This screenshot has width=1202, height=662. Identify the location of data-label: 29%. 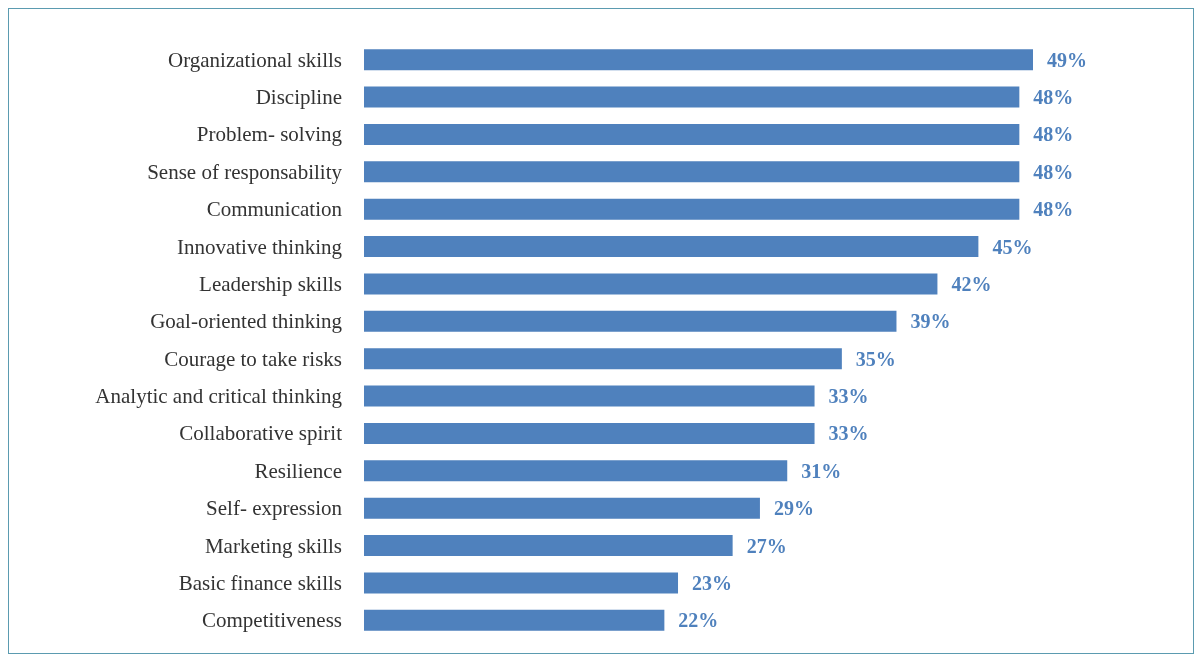
(793, 508).